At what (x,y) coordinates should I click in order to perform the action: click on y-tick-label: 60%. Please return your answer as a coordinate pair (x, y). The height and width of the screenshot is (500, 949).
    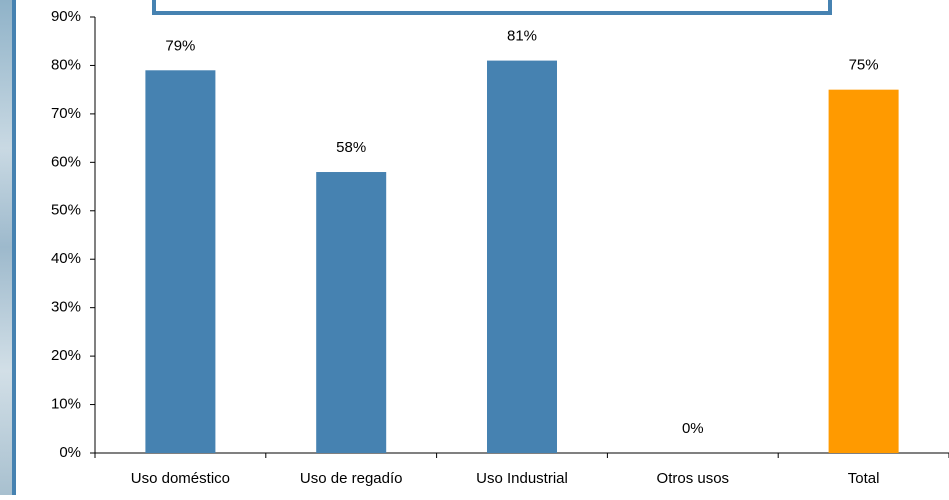
    Looking at the image, I should click on (66, 161).